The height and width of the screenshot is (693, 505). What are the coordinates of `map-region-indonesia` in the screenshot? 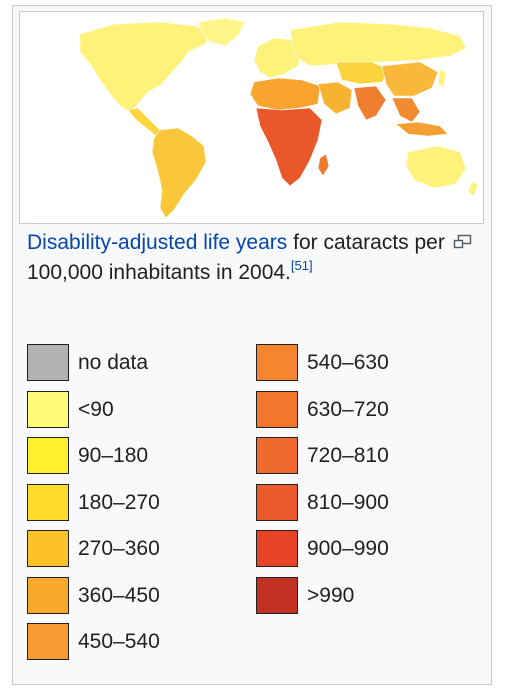 It's located at (422, 129).